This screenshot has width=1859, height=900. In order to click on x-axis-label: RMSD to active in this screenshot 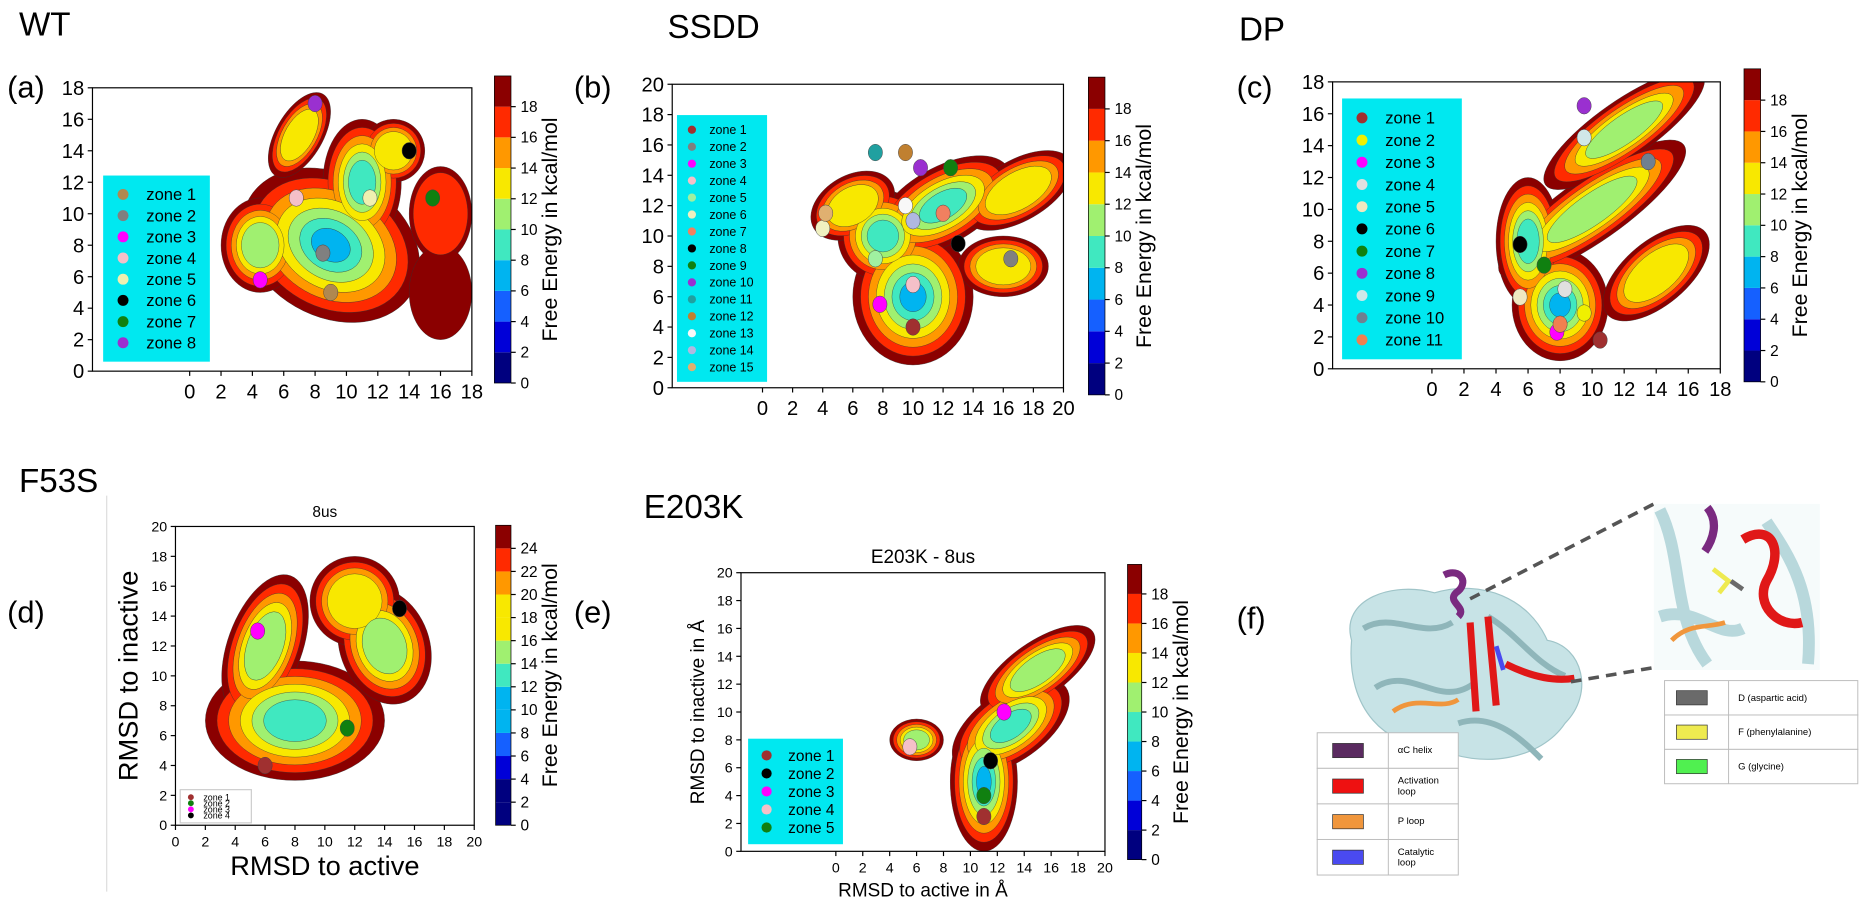, I will do `click(324, 865)`.